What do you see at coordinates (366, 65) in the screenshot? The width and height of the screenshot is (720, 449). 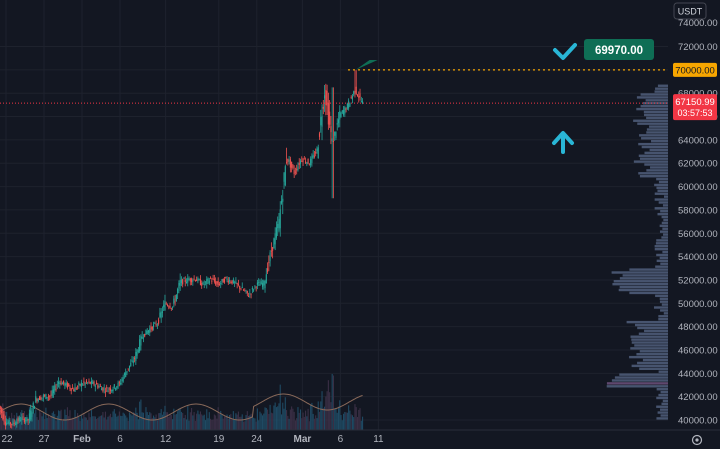 I see `callout-pointer` at bounding box center [366, 65].